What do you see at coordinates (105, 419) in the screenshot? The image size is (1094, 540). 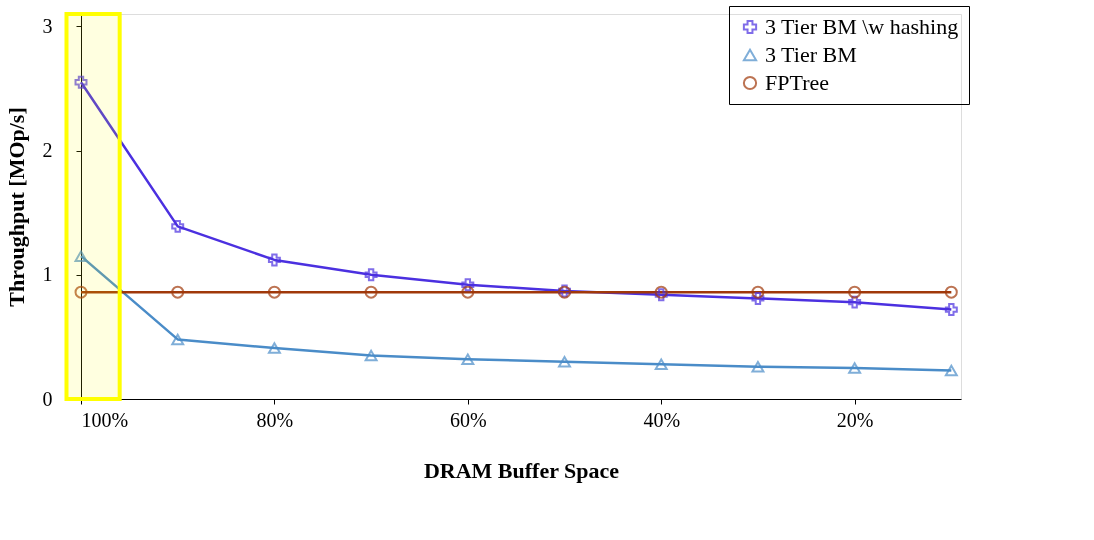 I see `x-tick-label: 100%` at bounding box center [105, 419].